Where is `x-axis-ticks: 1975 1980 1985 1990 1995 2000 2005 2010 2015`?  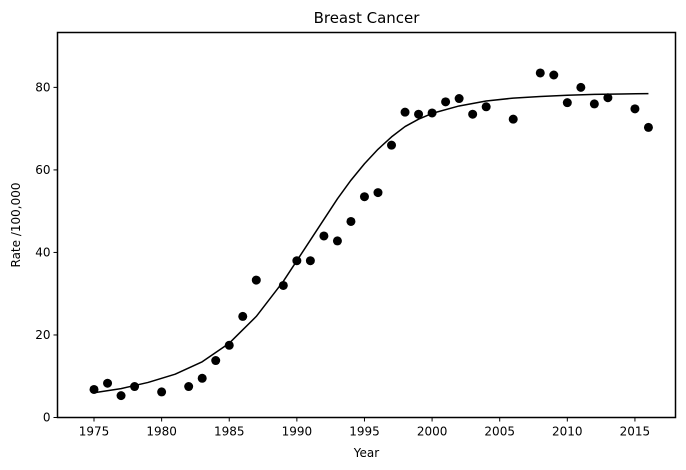 x-axis-ticks: 1975 1980 1985 1990 1995 2000 2005 2010 2015 is located at coordinates (365, 428).